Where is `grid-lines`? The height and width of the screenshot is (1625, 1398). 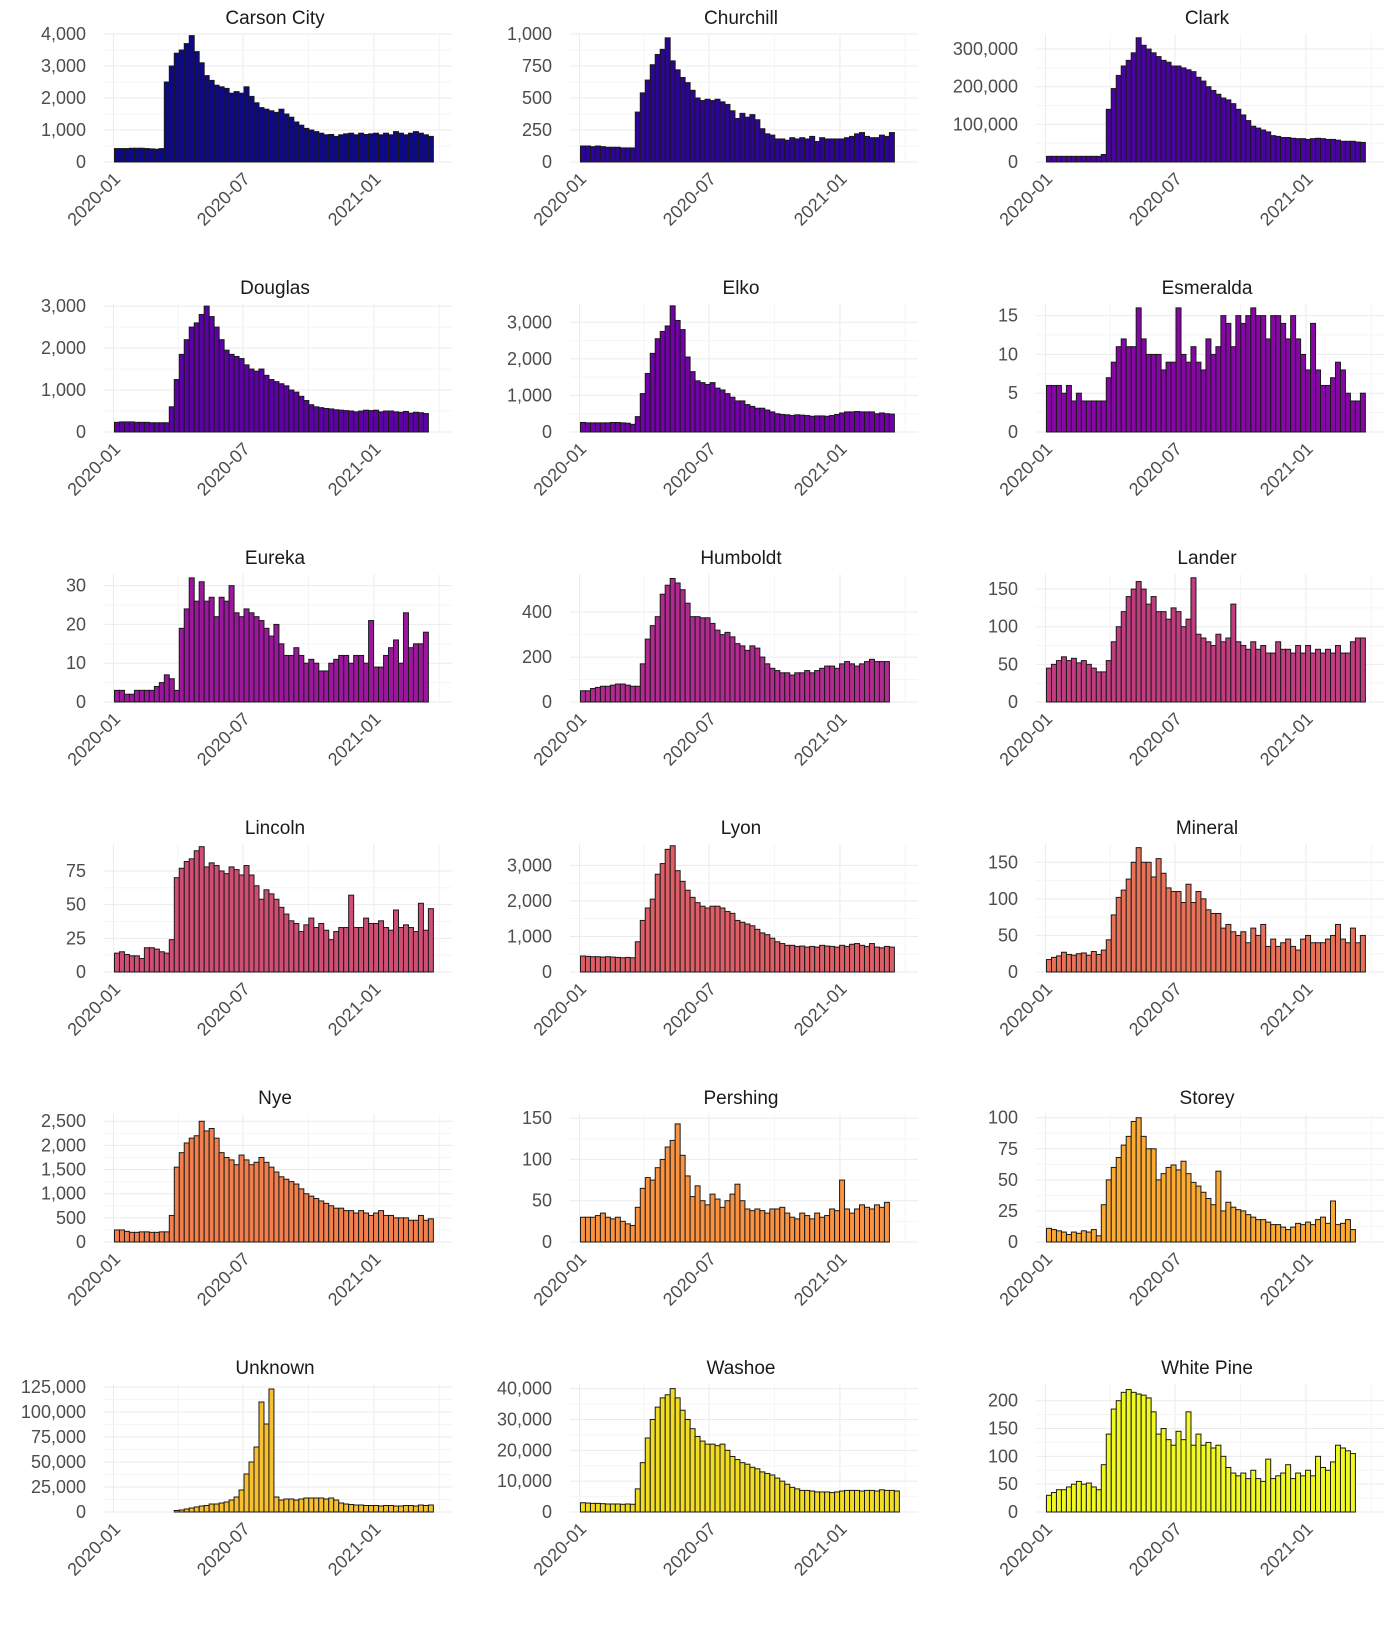
grid-lines is located at coordinates (278, 1448).